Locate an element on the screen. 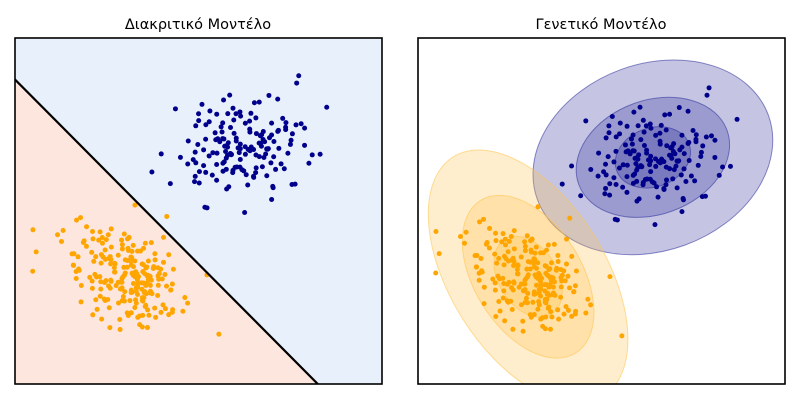  generative-title: Γενετικό Μοντέλο is located at coordinates (600, 25).